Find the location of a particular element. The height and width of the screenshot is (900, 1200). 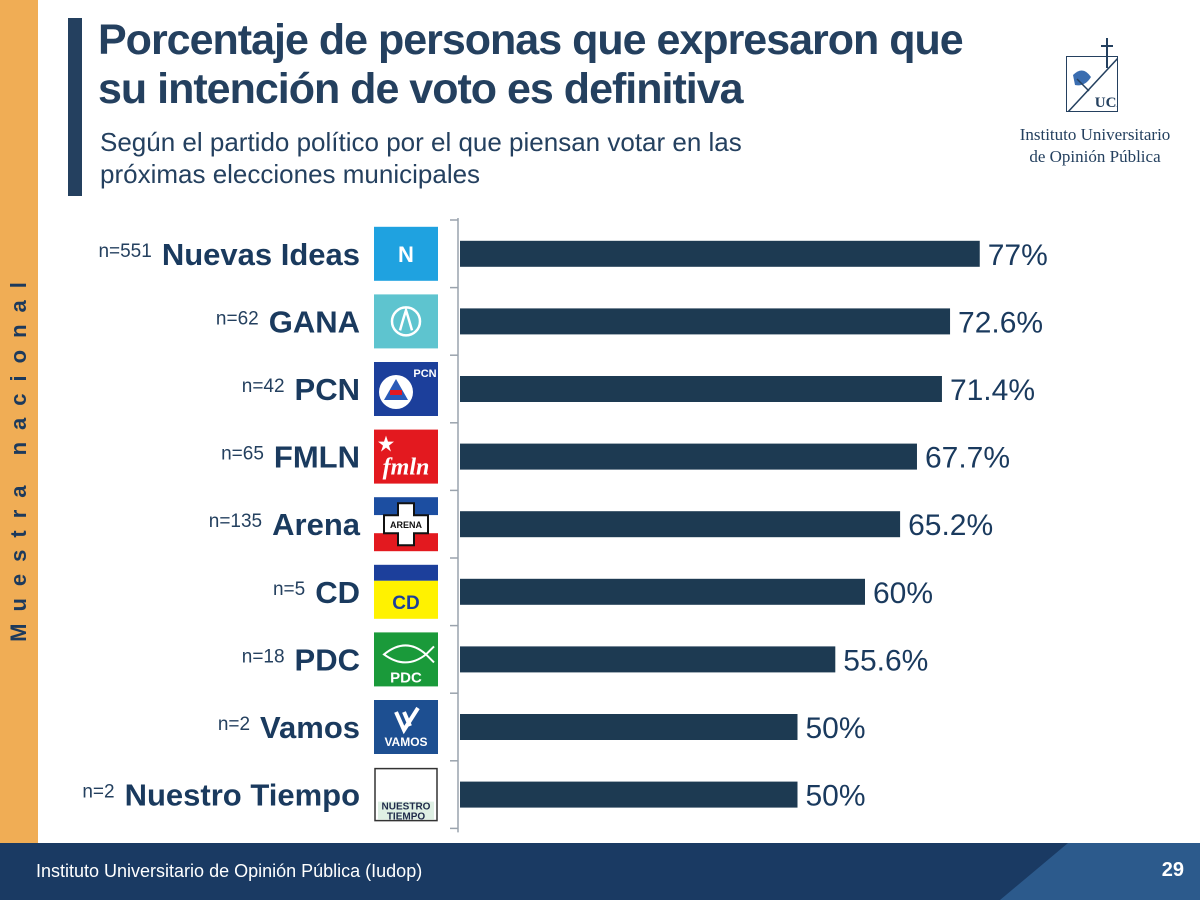

sample-size-label: n=42 is located at coordinates (263, 386).